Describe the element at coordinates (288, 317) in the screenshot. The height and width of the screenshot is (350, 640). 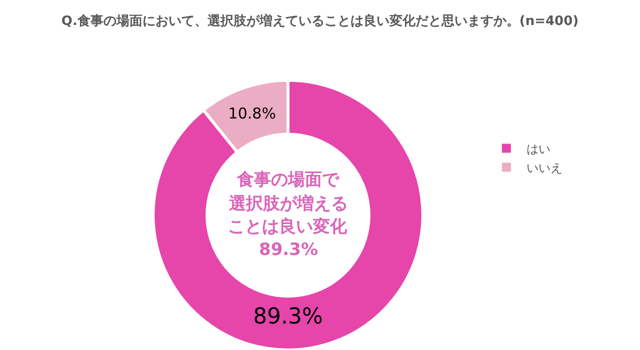
I see `data-label: 89.3%` at that location.